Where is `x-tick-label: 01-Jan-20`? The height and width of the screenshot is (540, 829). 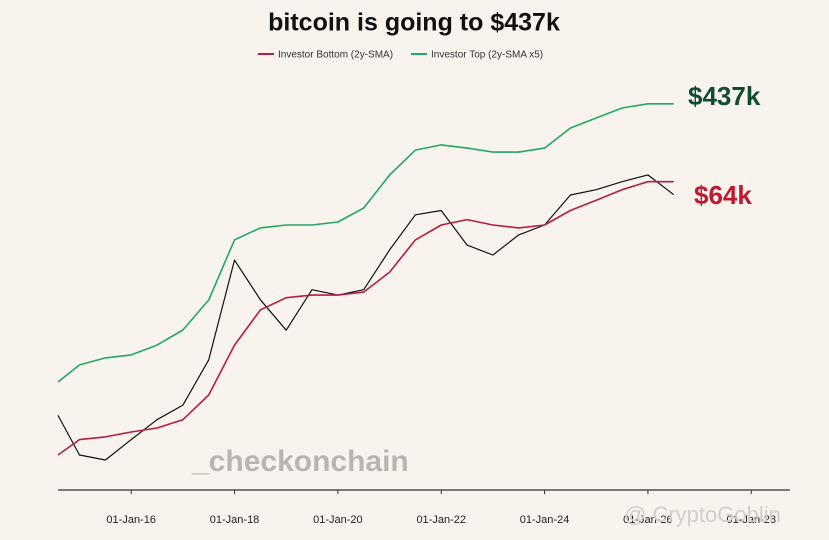
x-tick-label: 01-Jan-20 is located at coordinates (338, 520).